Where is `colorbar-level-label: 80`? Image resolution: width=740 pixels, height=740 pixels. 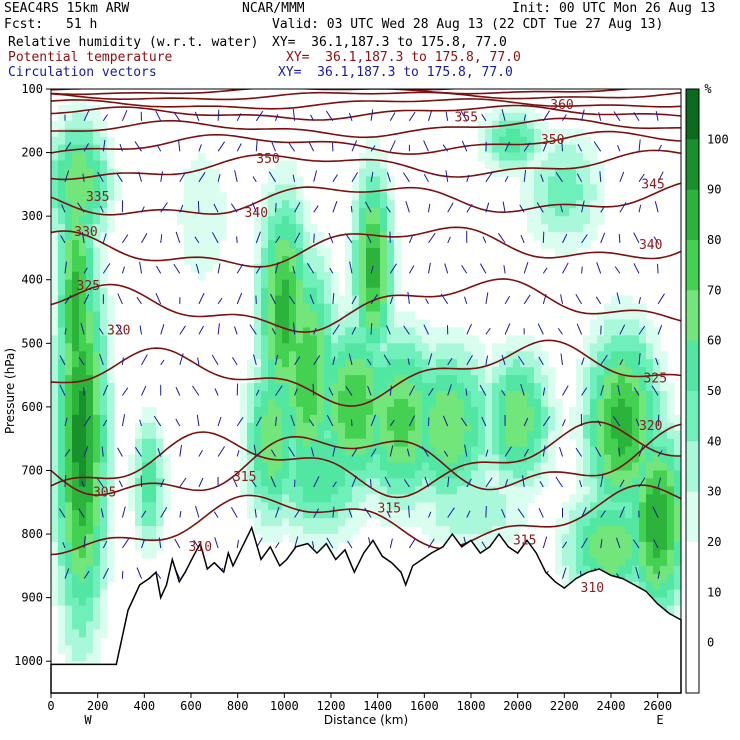 colorbar-level-label: 80 is located at coordinates (714, 240).